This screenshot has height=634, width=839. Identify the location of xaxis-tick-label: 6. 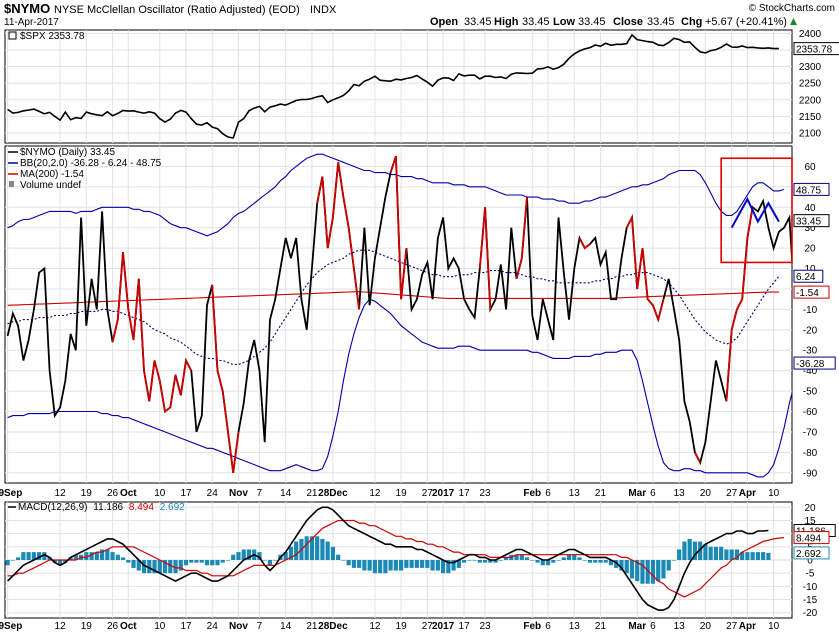
(548, 493).